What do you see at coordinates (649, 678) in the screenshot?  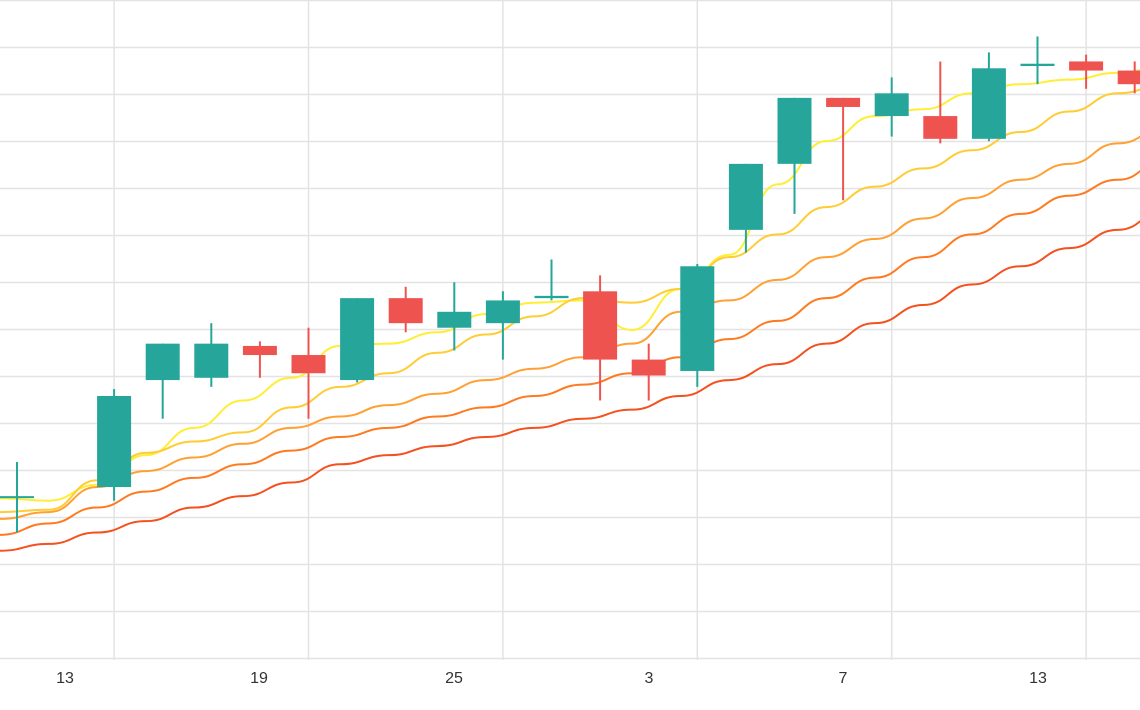 I see `x-tick-label: 3` at bounding box center [649, 678].